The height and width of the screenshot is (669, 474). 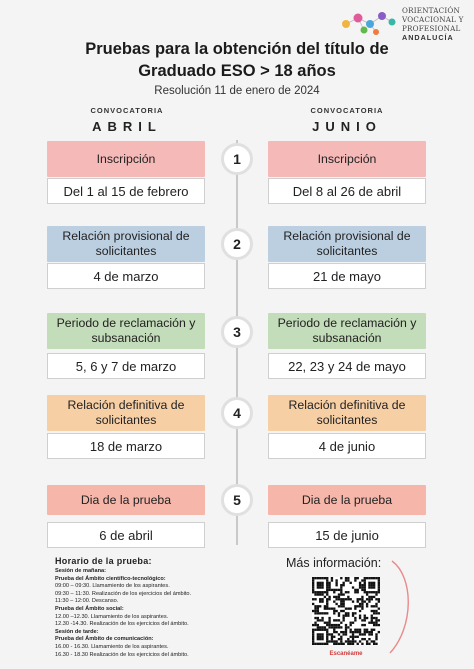 I want to click on schedule-title: Horario de la prueba:, so click(x=103, y=561).